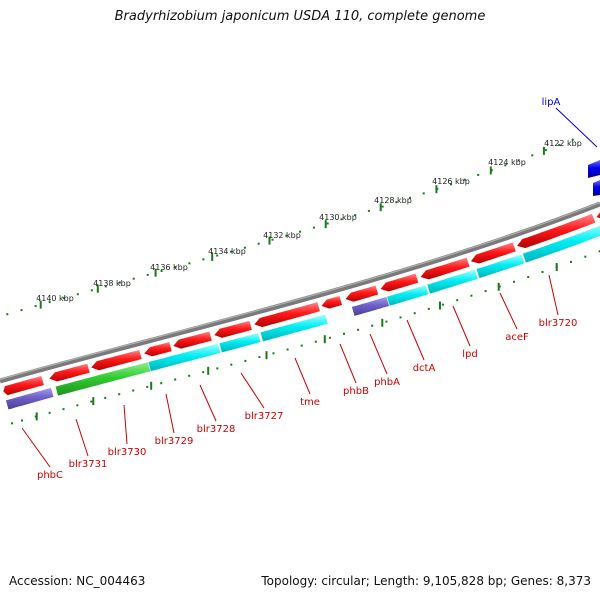  What do you see at coordinates (551, 102) in the screenshot?
I see `gene-label-lipA: lipA` at bounding box center [551, 102].